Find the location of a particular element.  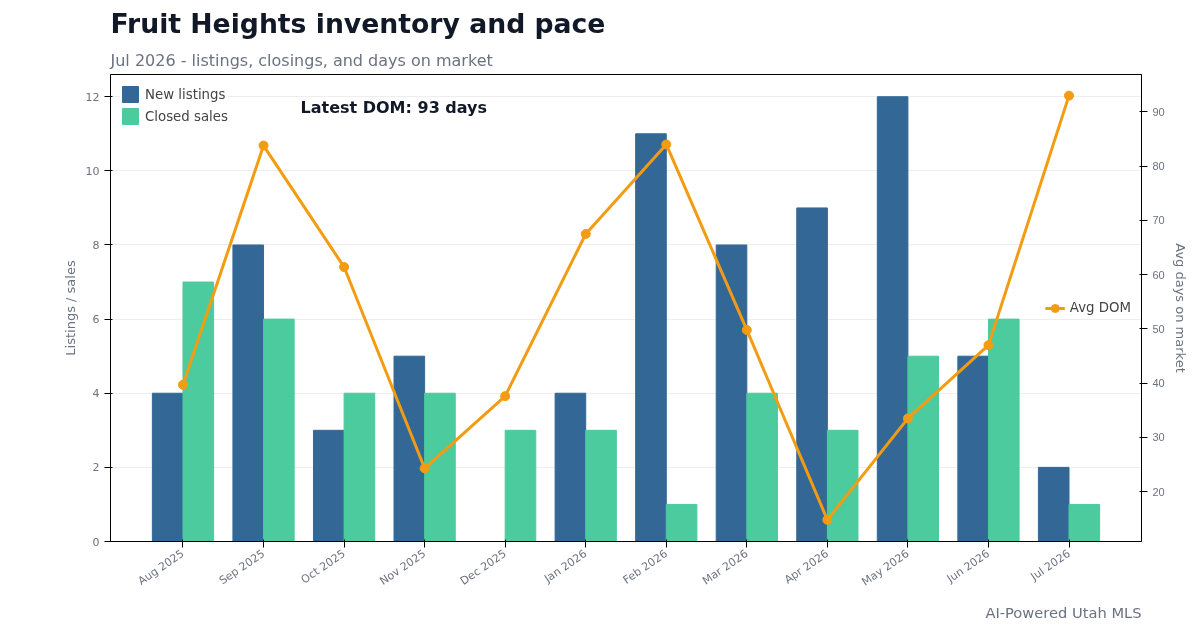

y2-tick-label: 40 is located at coordinates (1158, 383).